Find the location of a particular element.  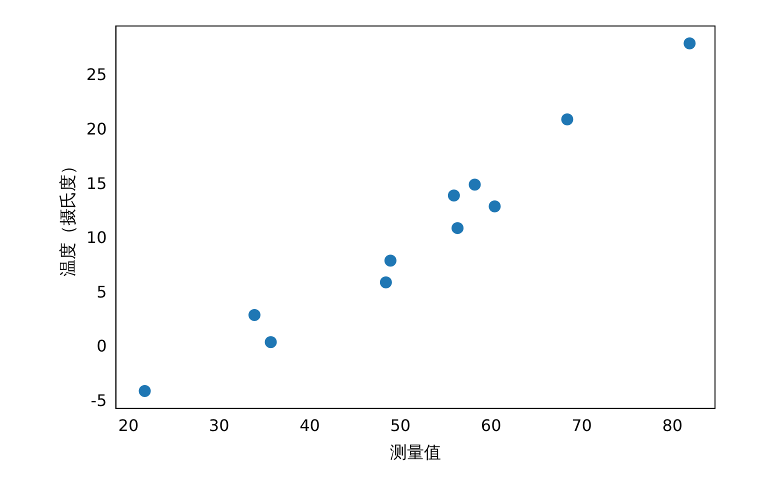

x-tick-label: 70 is located at coordinates (582, 426).